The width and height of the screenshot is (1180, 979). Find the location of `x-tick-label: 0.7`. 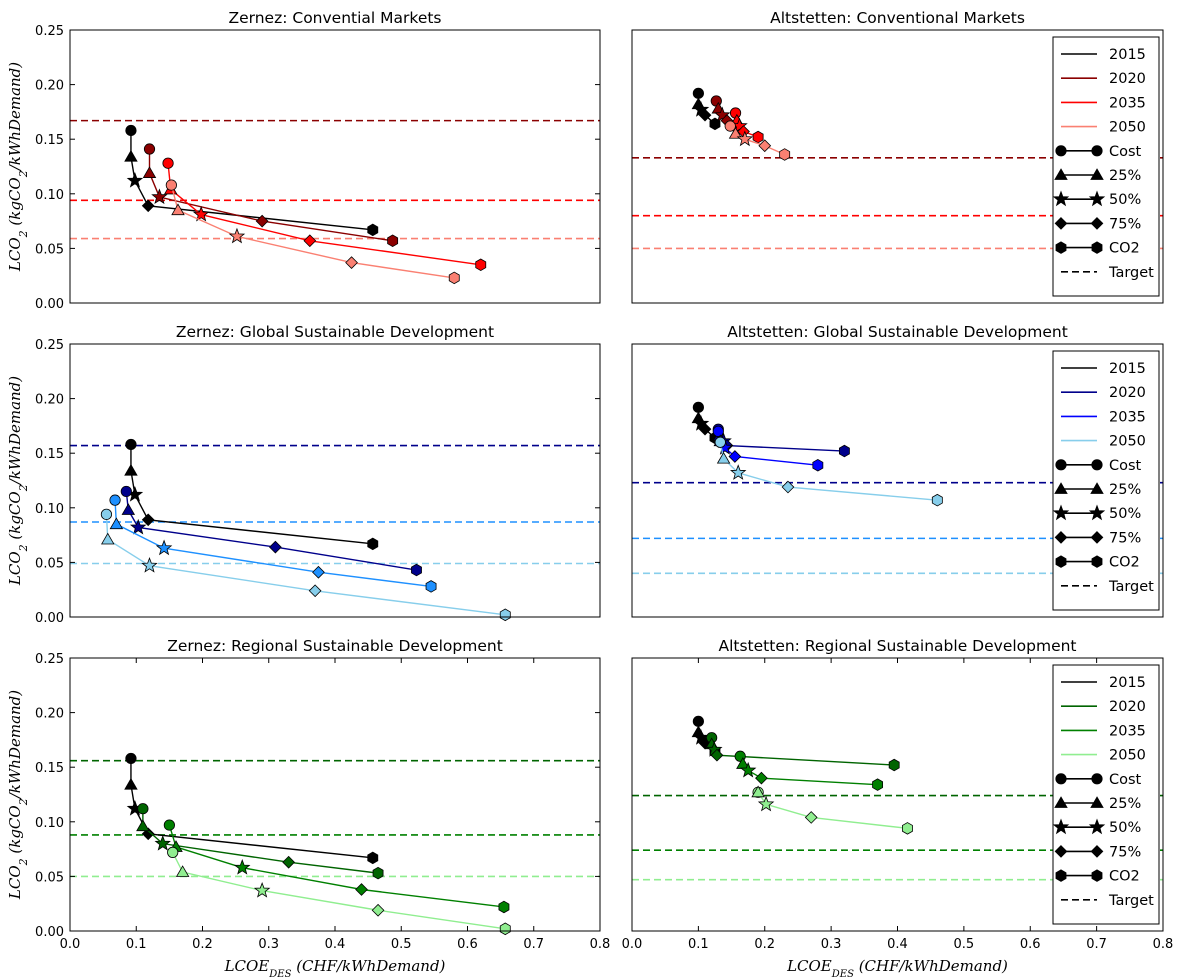

x-tick-label: 0.7 is located at coordinates (533, 944).